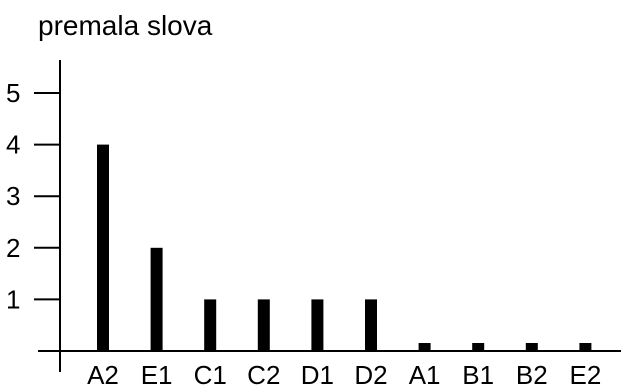 This screenshot has width=623, height=388. Describe the element at coordinates (13, 145) in the screenshot. I see `y-tick-label: 4` at that location.